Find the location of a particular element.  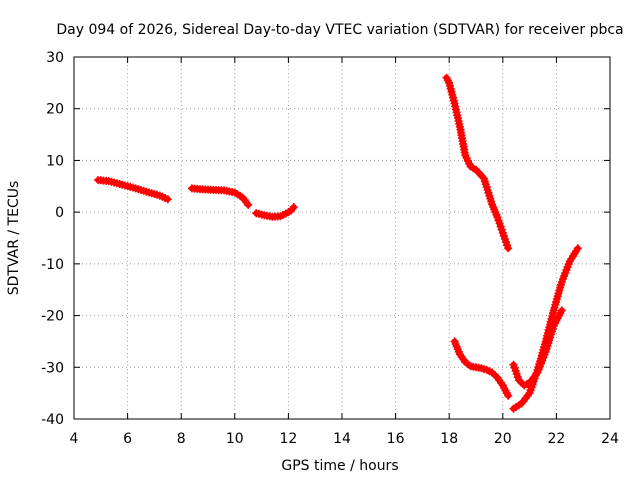

y-tick-label: -30 is located at coordinates (52, 368).